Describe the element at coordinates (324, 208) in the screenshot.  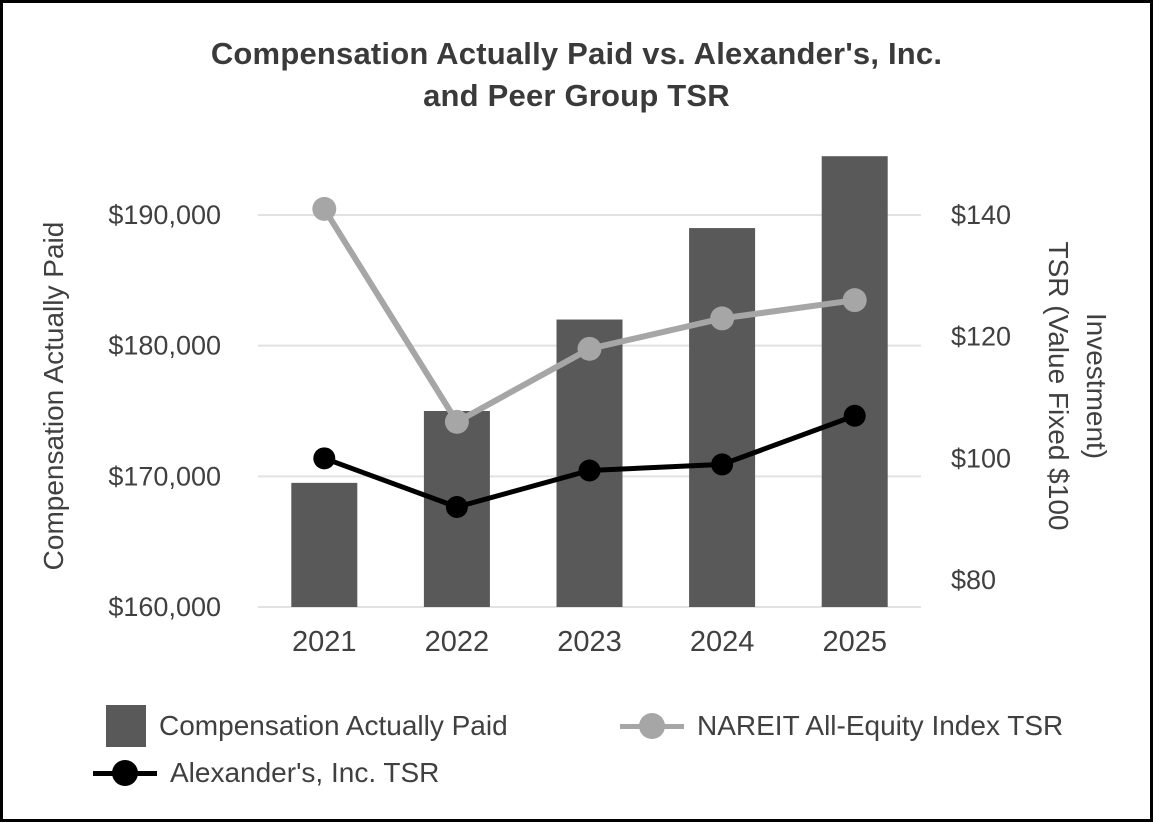
I see `marker-nareit-2021` at that location.